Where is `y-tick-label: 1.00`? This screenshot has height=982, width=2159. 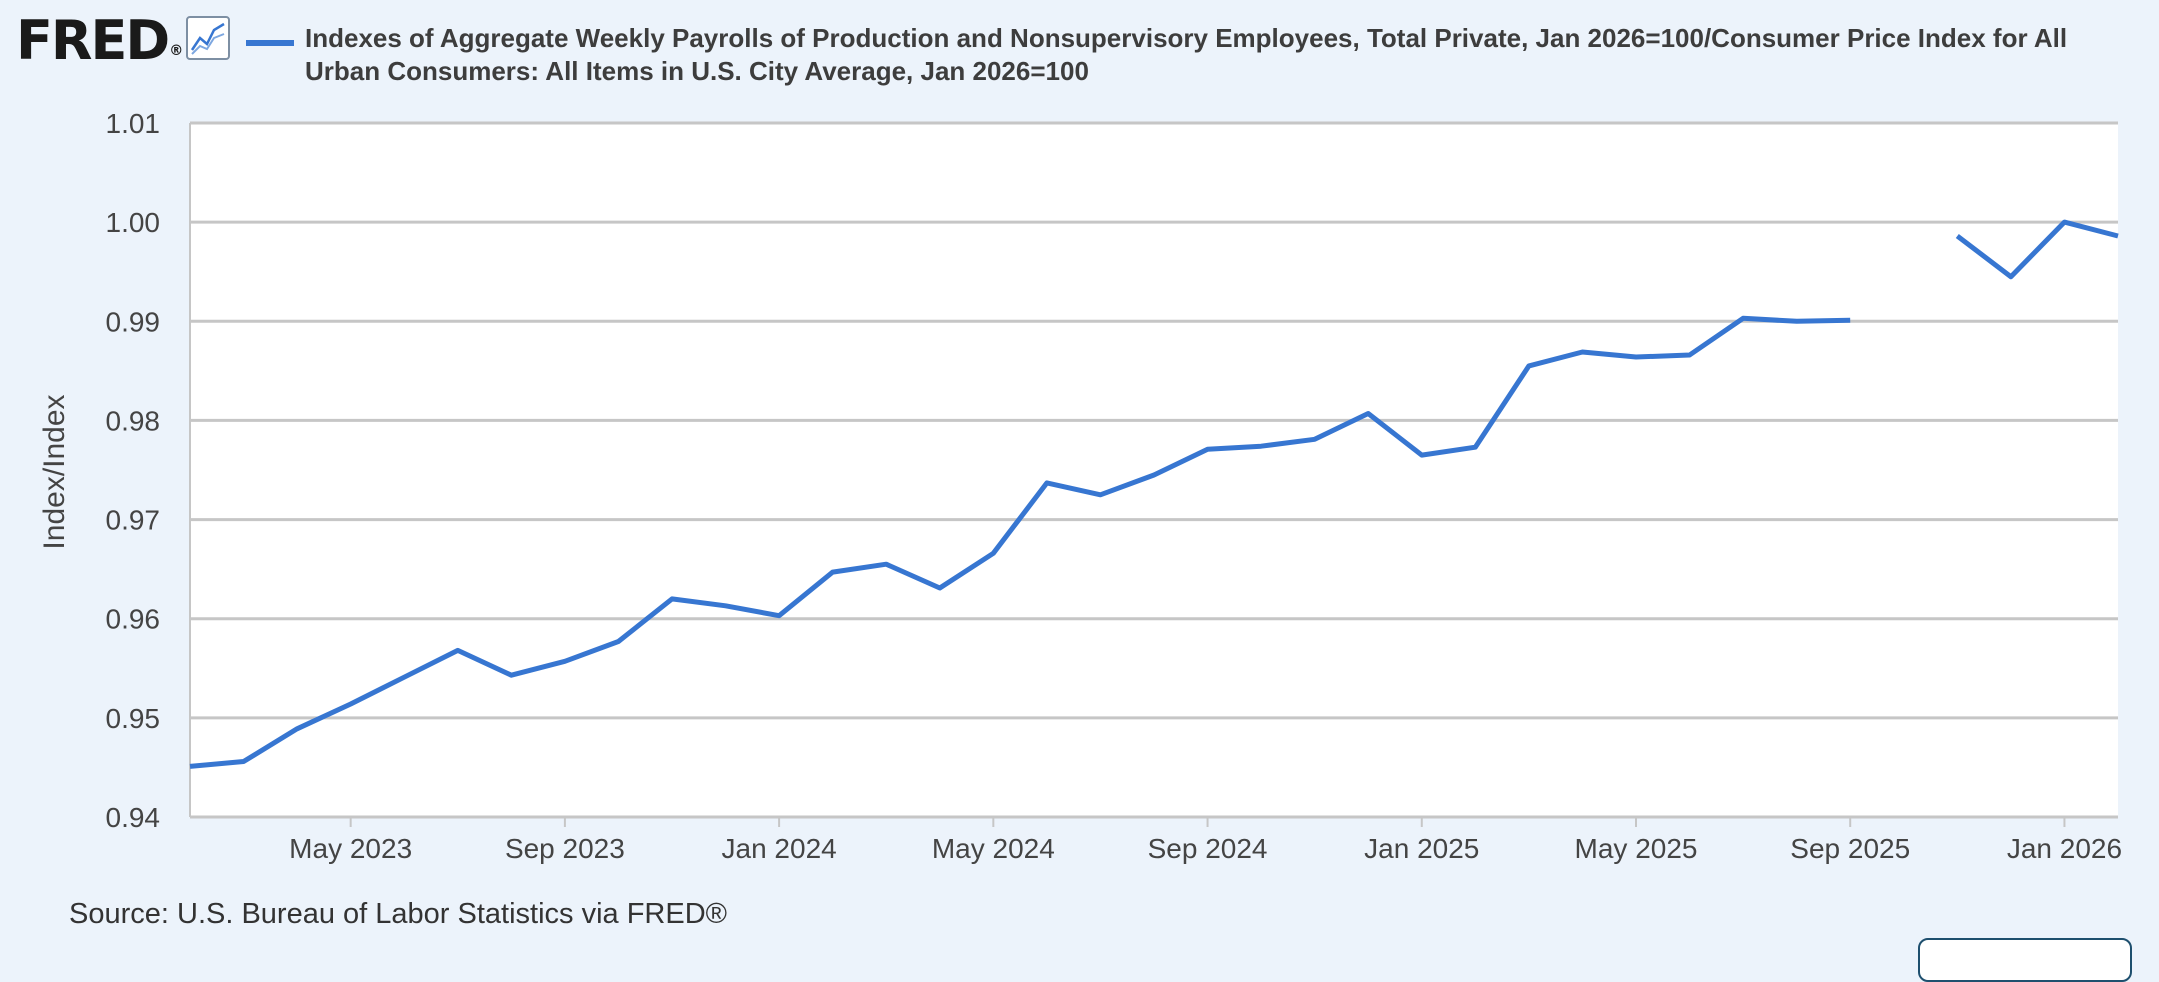 y-tick-label: 1.00 is located at coordinates (133, 222).